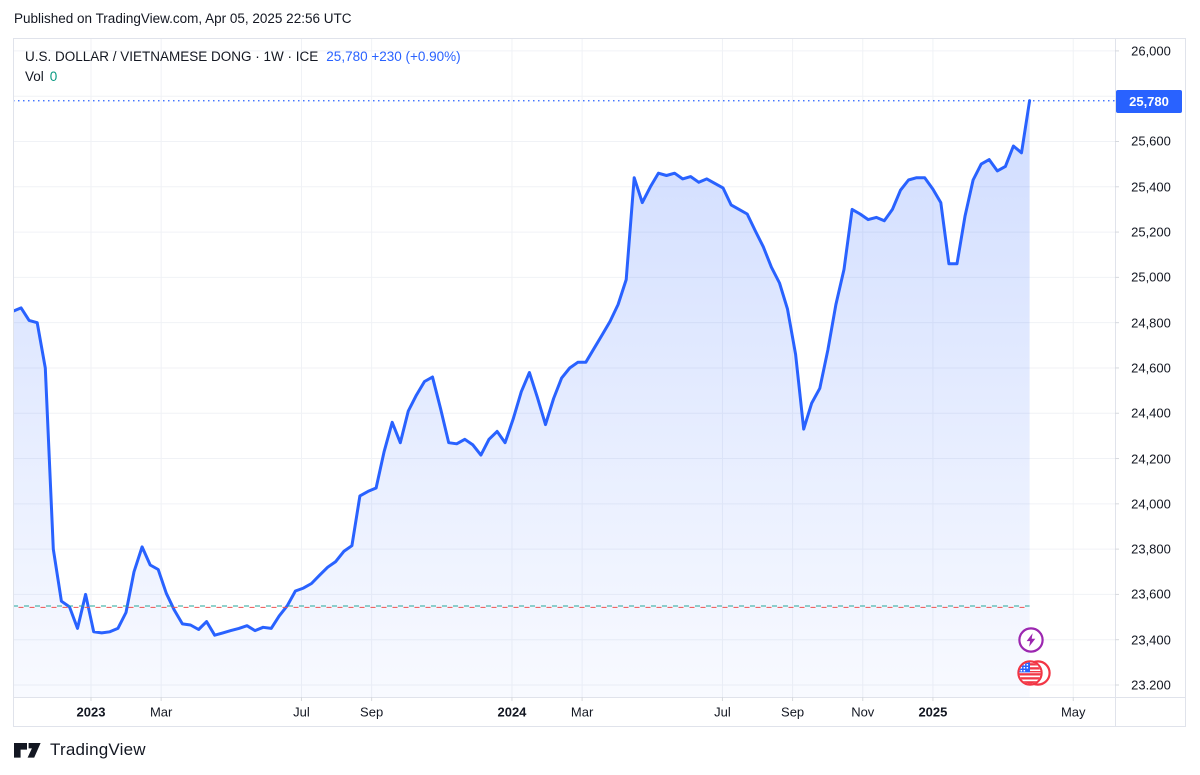 Image resolution: width=1200 pixels, height=775 pixels. I want to click on symbol-title: U.S. DOLLAR / VIETNAMESE DONG · 1W · ICE, so click(172, 56).